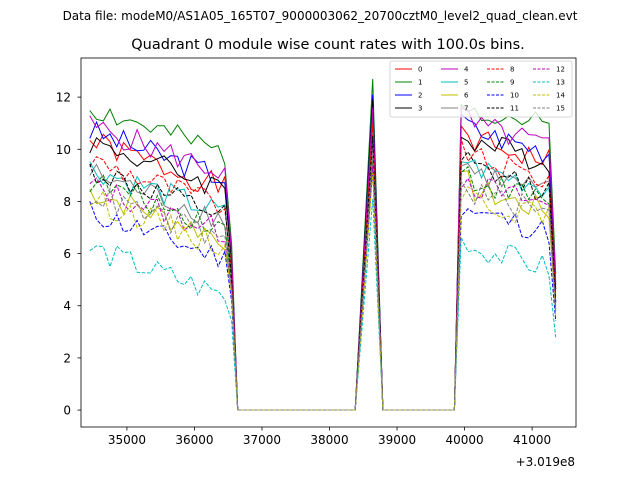  What do you see at coordinates (545, 462) in the screenshot?
I see `x-offset-label: +3.019e8` at bounding box center [545, 462].